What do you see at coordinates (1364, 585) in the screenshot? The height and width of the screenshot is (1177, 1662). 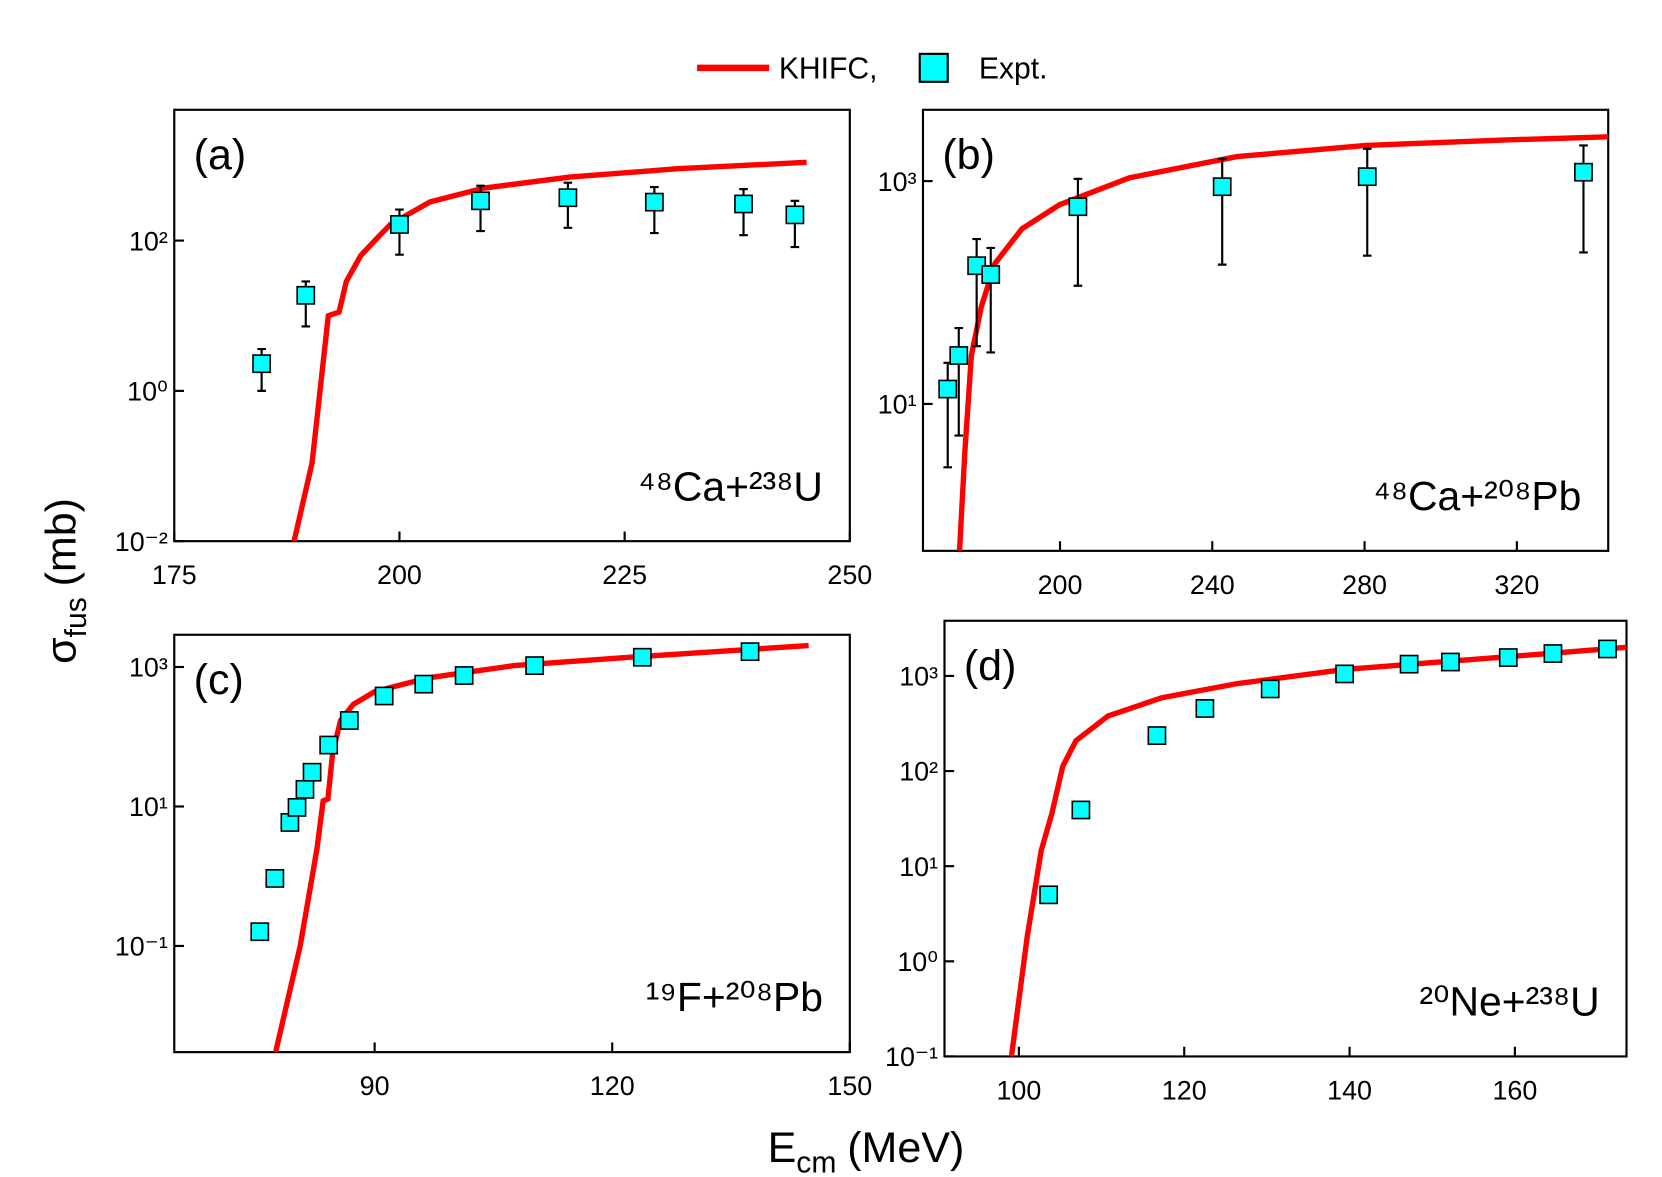 I see `x-tick-label: 280` at bounding box center [1364, 585].